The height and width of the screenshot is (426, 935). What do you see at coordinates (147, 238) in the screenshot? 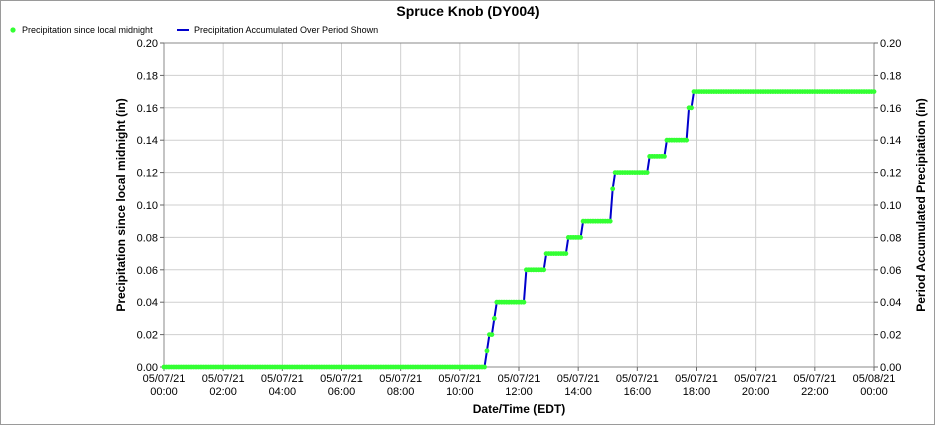
I see `y-tick-label: 0.08` at bounding box center [147, 238].